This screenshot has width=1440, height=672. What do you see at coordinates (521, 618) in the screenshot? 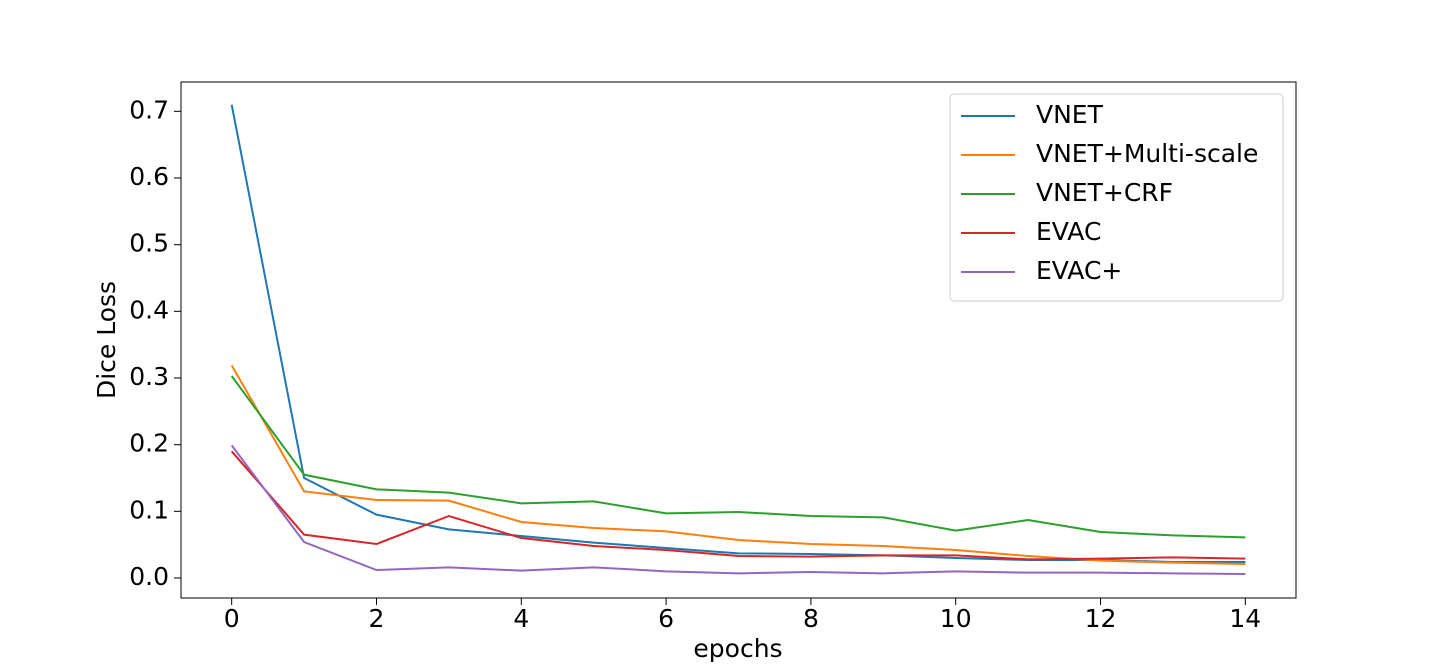
I see `x-tick-label: 4` at bounding box center [521, 618].